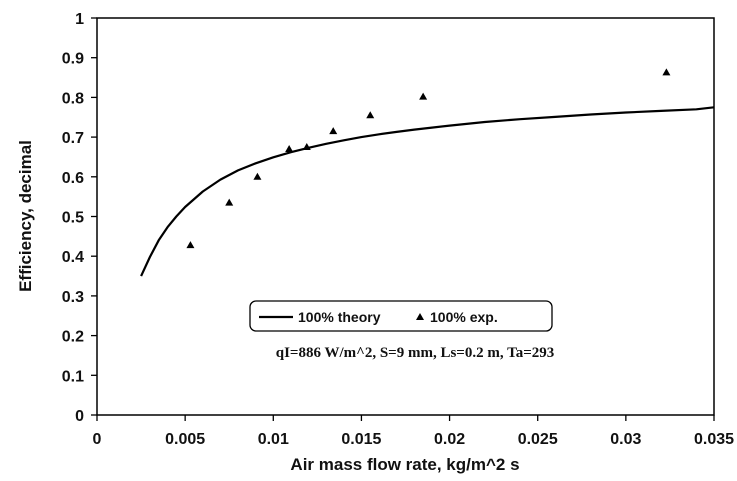  Describe the element at coordinates (404, 464) in the screenshot. I see `x-axis-title: Air mass flow rate, kg/m^2 s` at that location.